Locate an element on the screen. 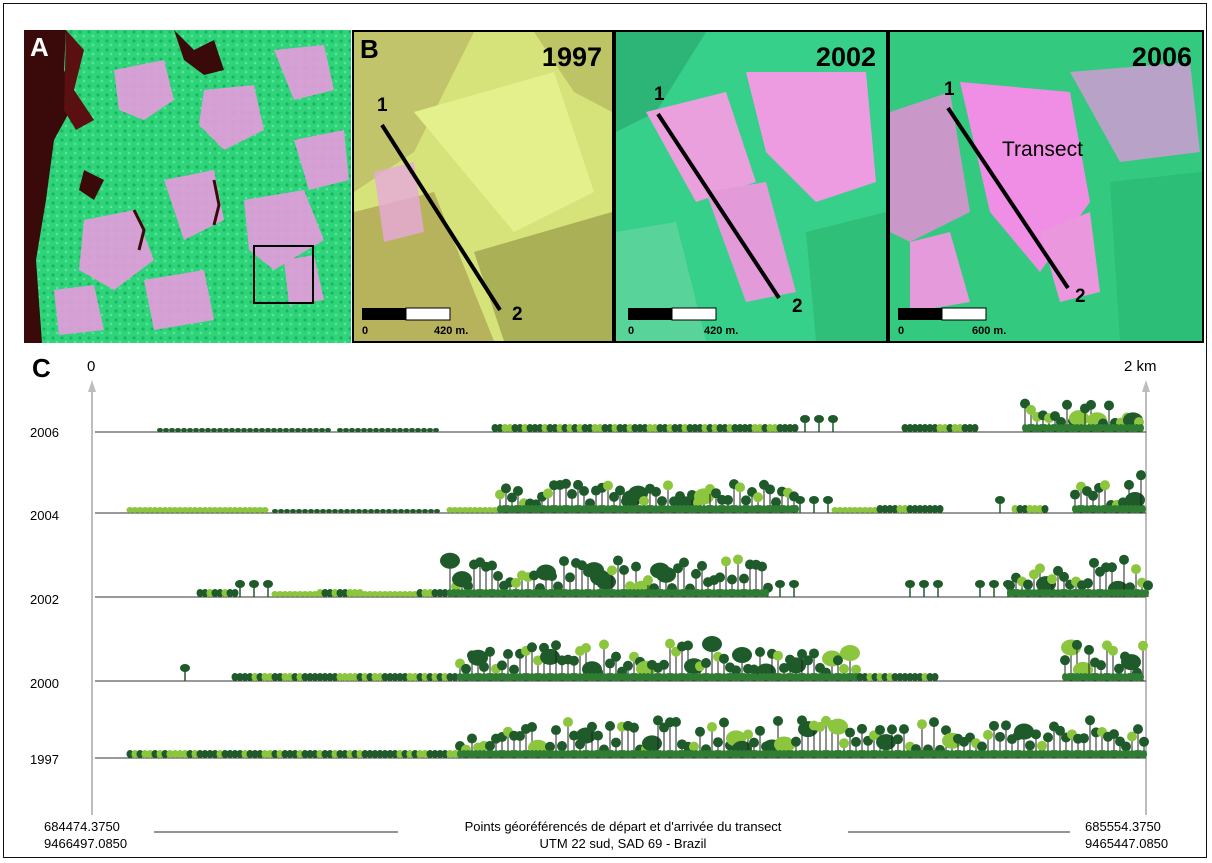  year-label-1997: 1997 is located at coordinates (571, 57).